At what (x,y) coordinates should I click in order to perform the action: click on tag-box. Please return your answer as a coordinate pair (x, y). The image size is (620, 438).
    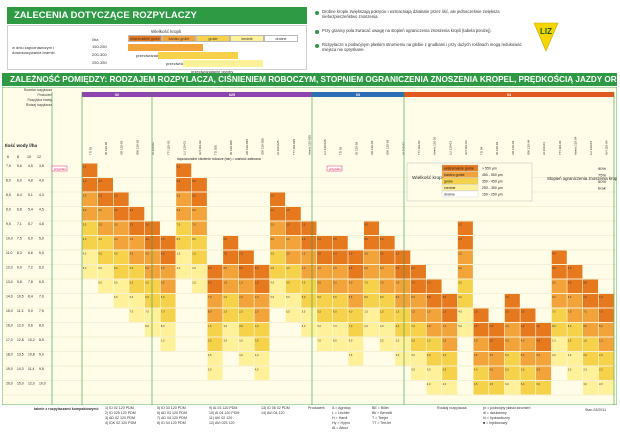
    Looking at the image, I should click on (59, 168).